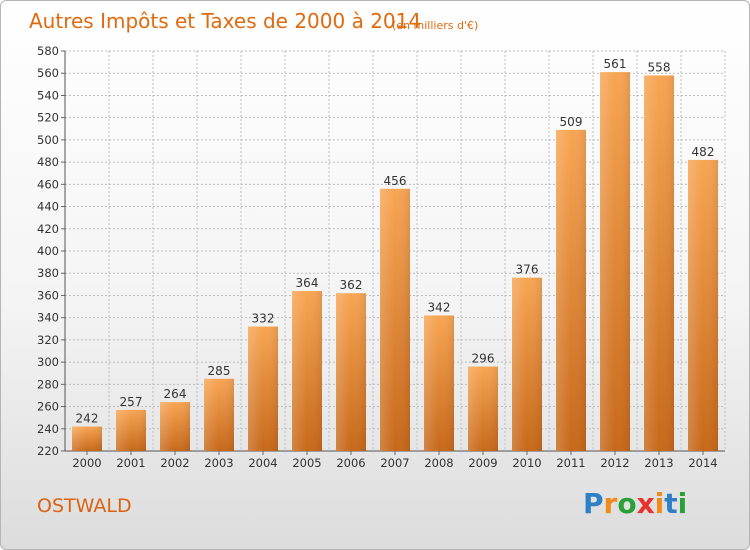  Describe the element at coordinates (48, 73) in the screenshot. I see `y-tick-label: 560` at that location.